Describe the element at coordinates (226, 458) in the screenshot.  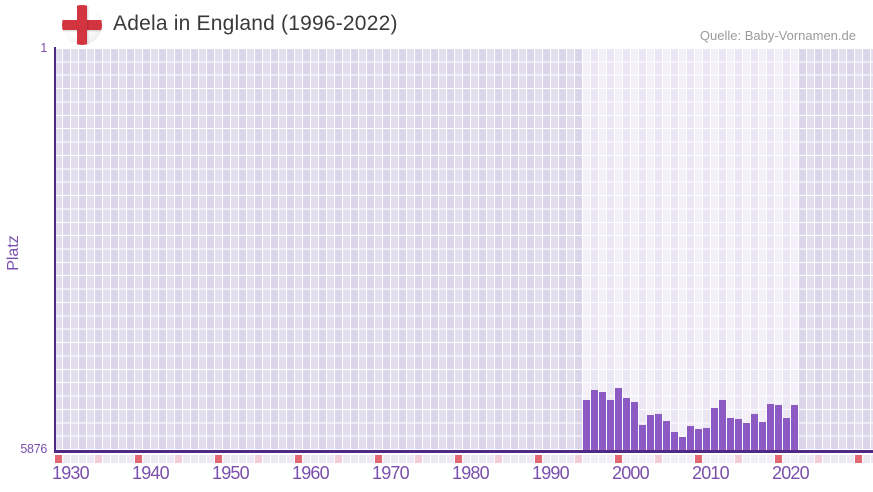
I see `year-tick-1951` at that location.